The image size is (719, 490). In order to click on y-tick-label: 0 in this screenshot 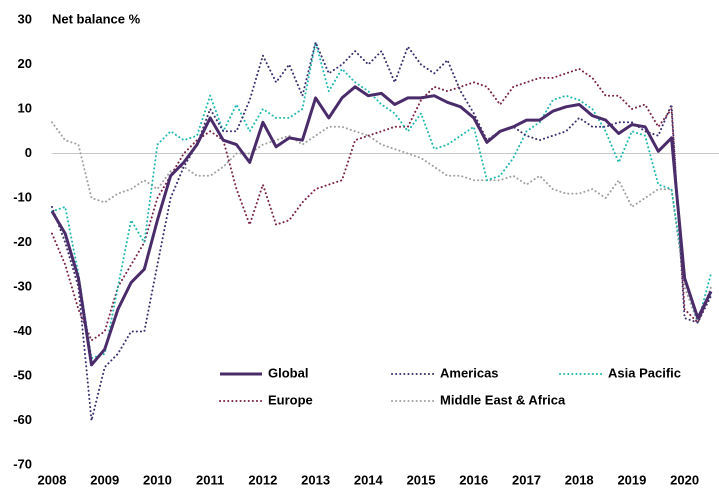, I will do `click(28, 152)`.